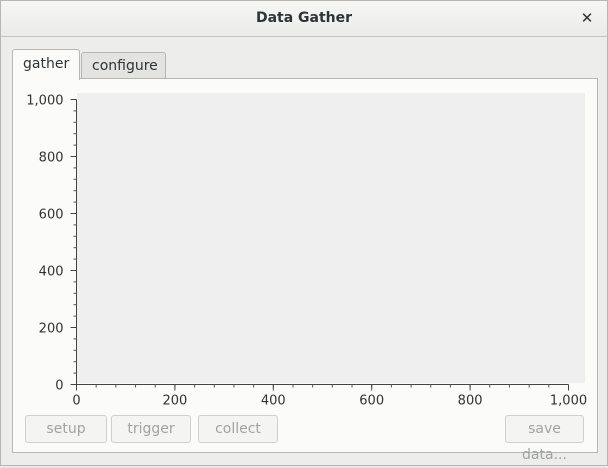 This screenshot has height=468, width=608. Describe the element at coordinates (59, 386) in the screenshot. I see `y-tick-label: 0` at that location.